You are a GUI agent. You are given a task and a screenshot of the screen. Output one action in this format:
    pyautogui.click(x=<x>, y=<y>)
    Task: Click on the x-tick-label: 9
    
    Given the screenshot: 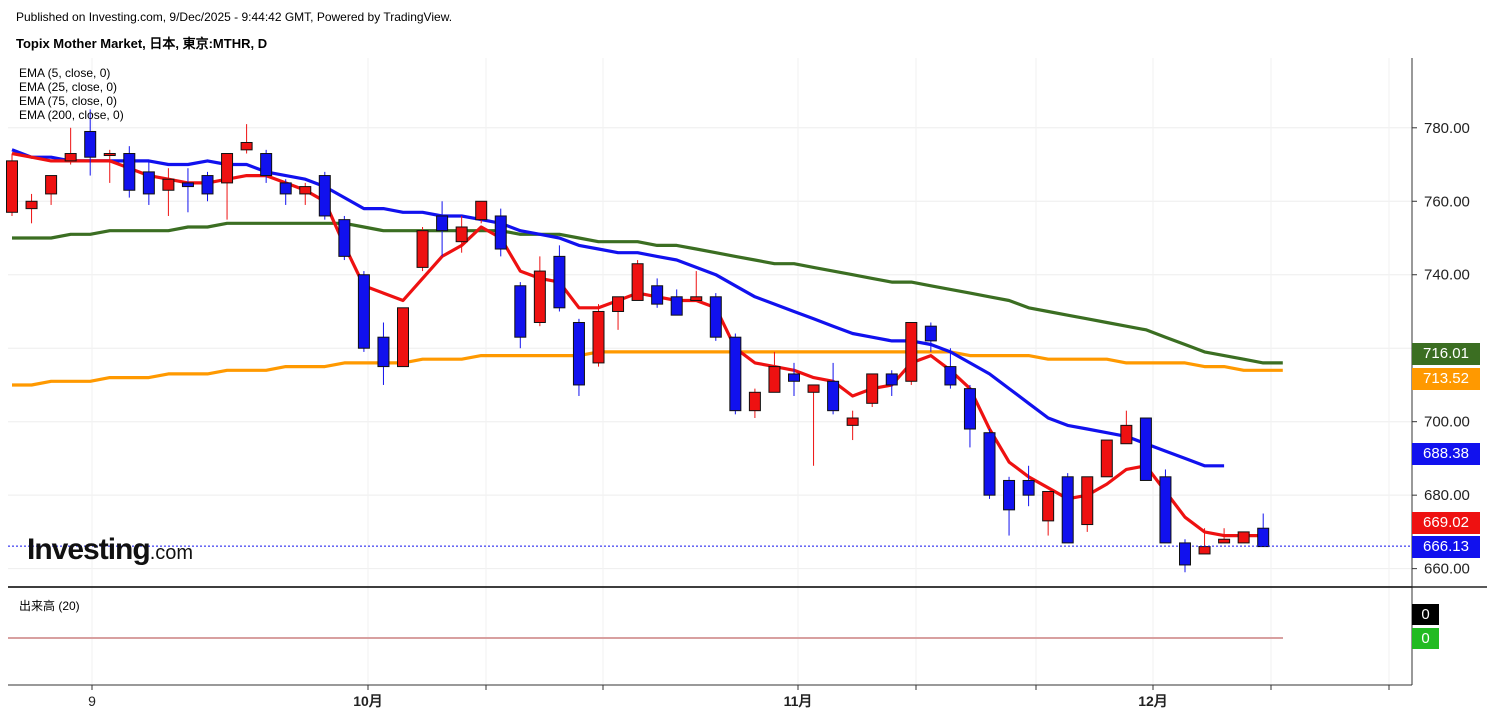 What is the action you would take?
    pyautogui.click(x=92, y=701)
    